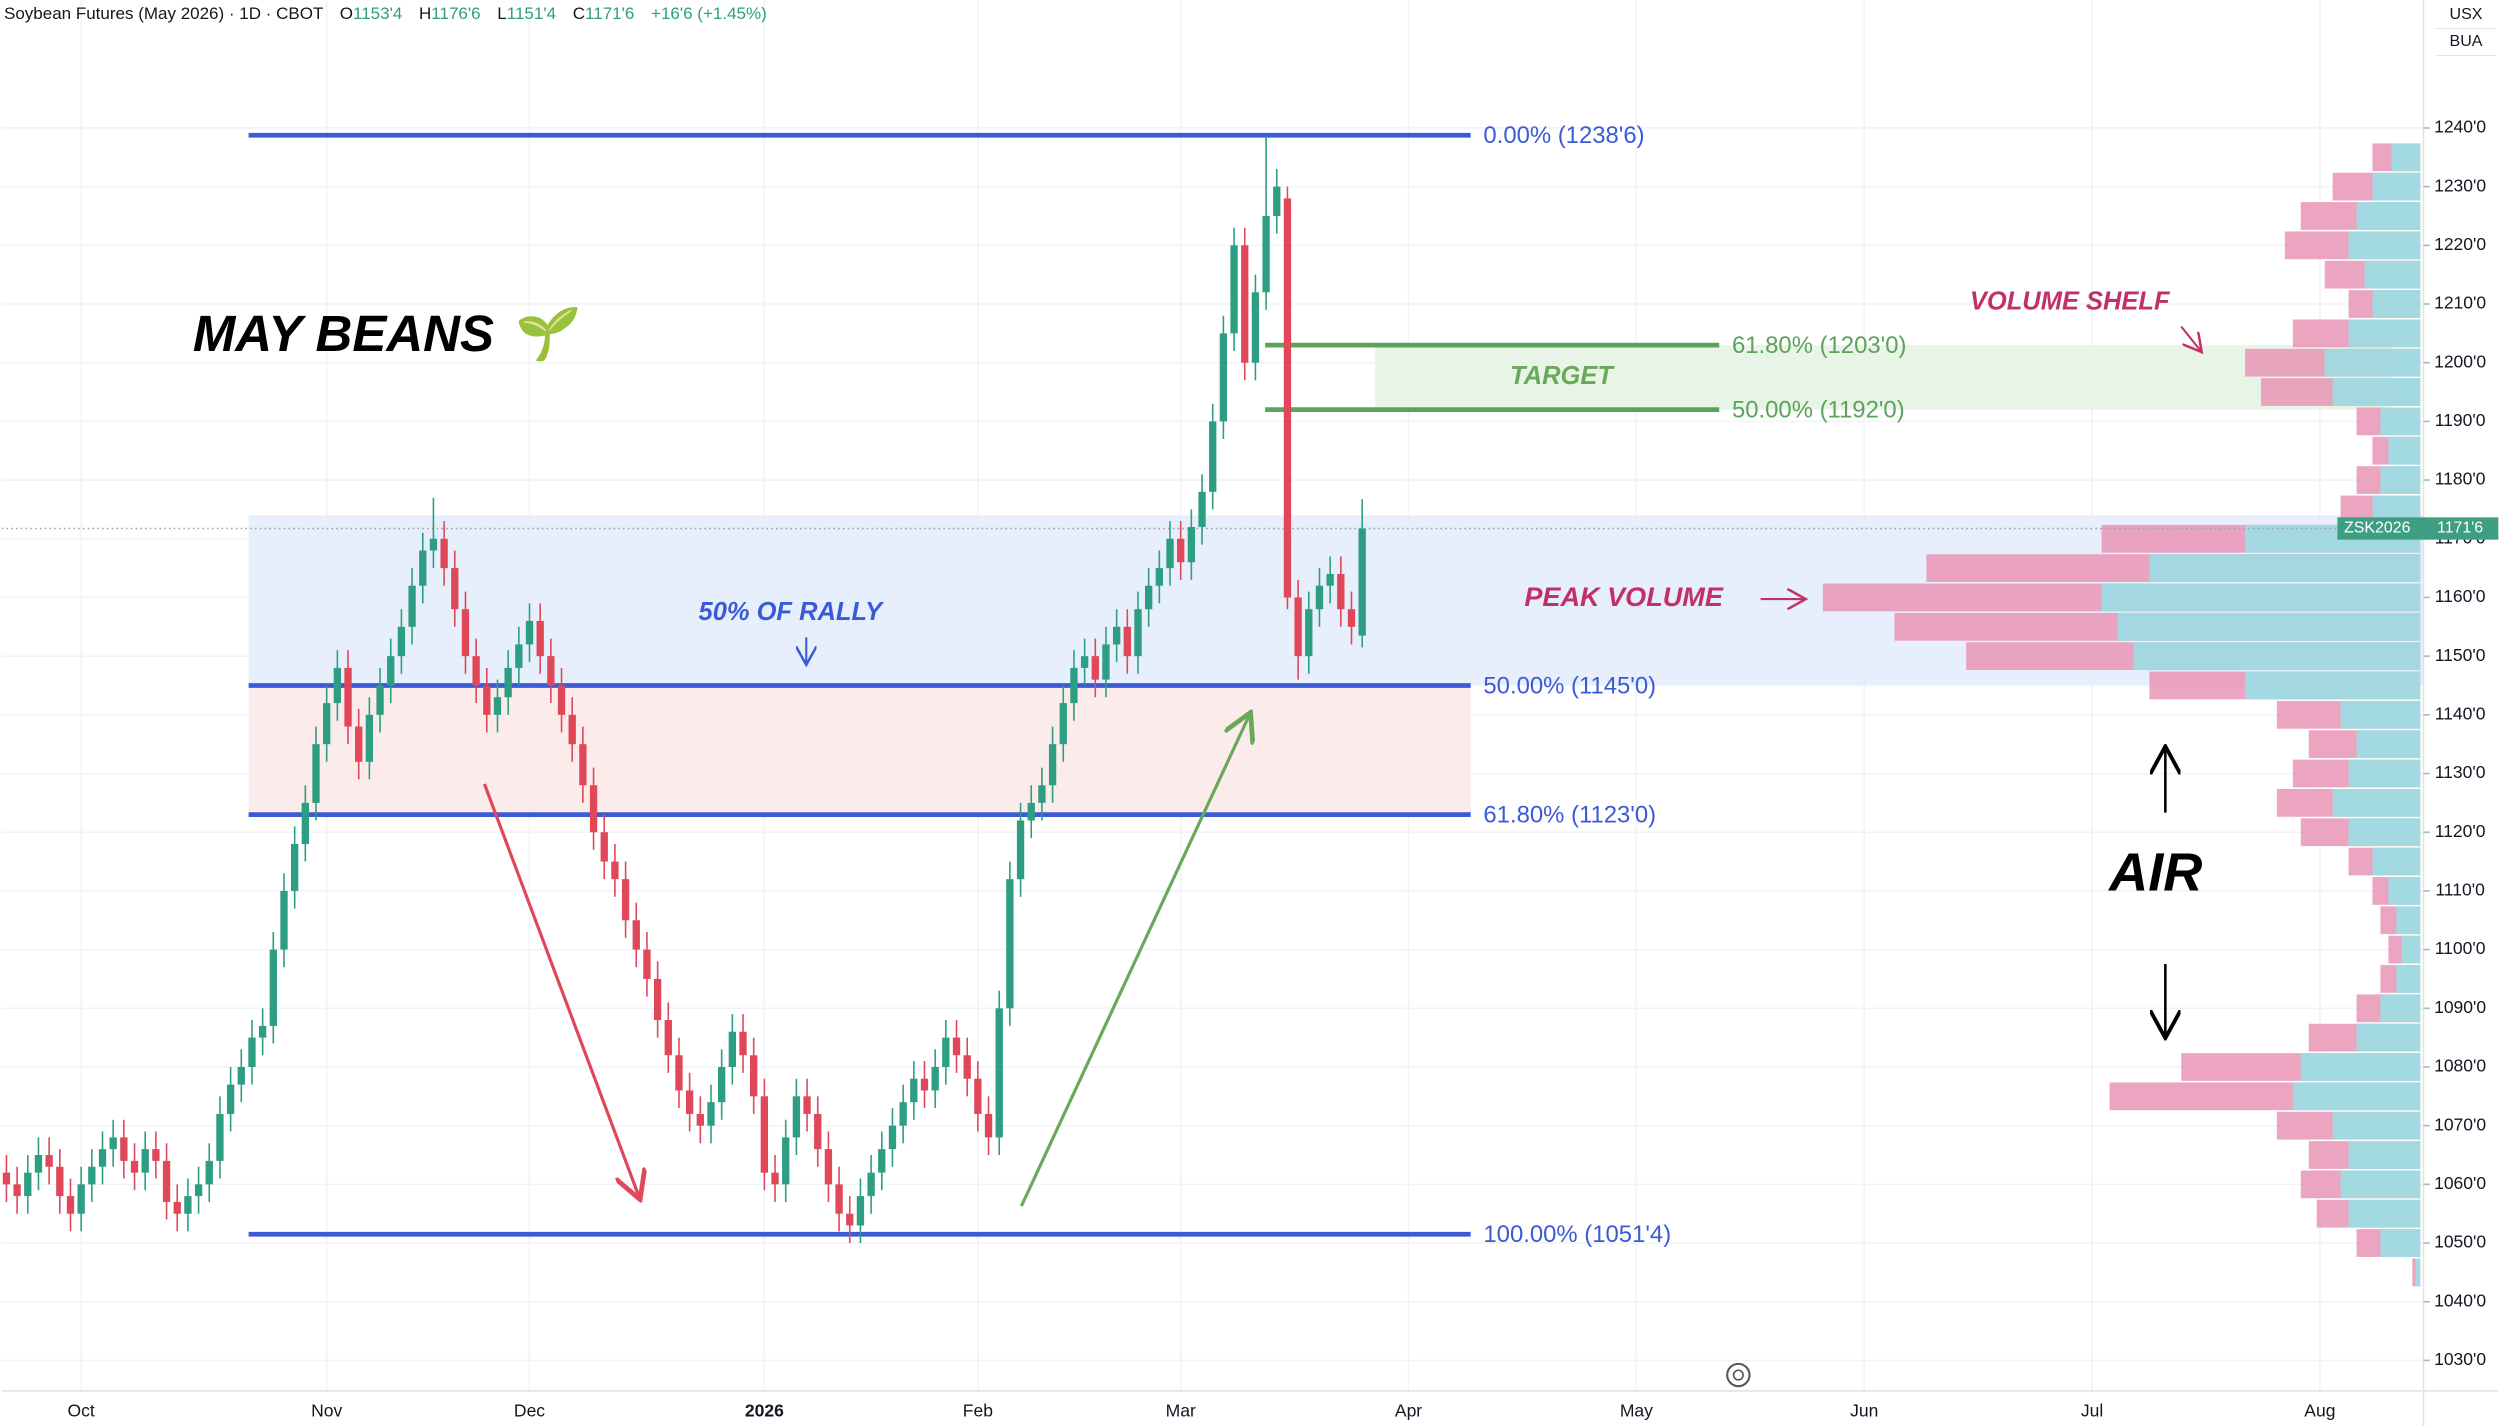  What do you see at coordinates (1738, 1375) in the screenshot?
I see `replay-icon` at bounding box center [1738, 1375].